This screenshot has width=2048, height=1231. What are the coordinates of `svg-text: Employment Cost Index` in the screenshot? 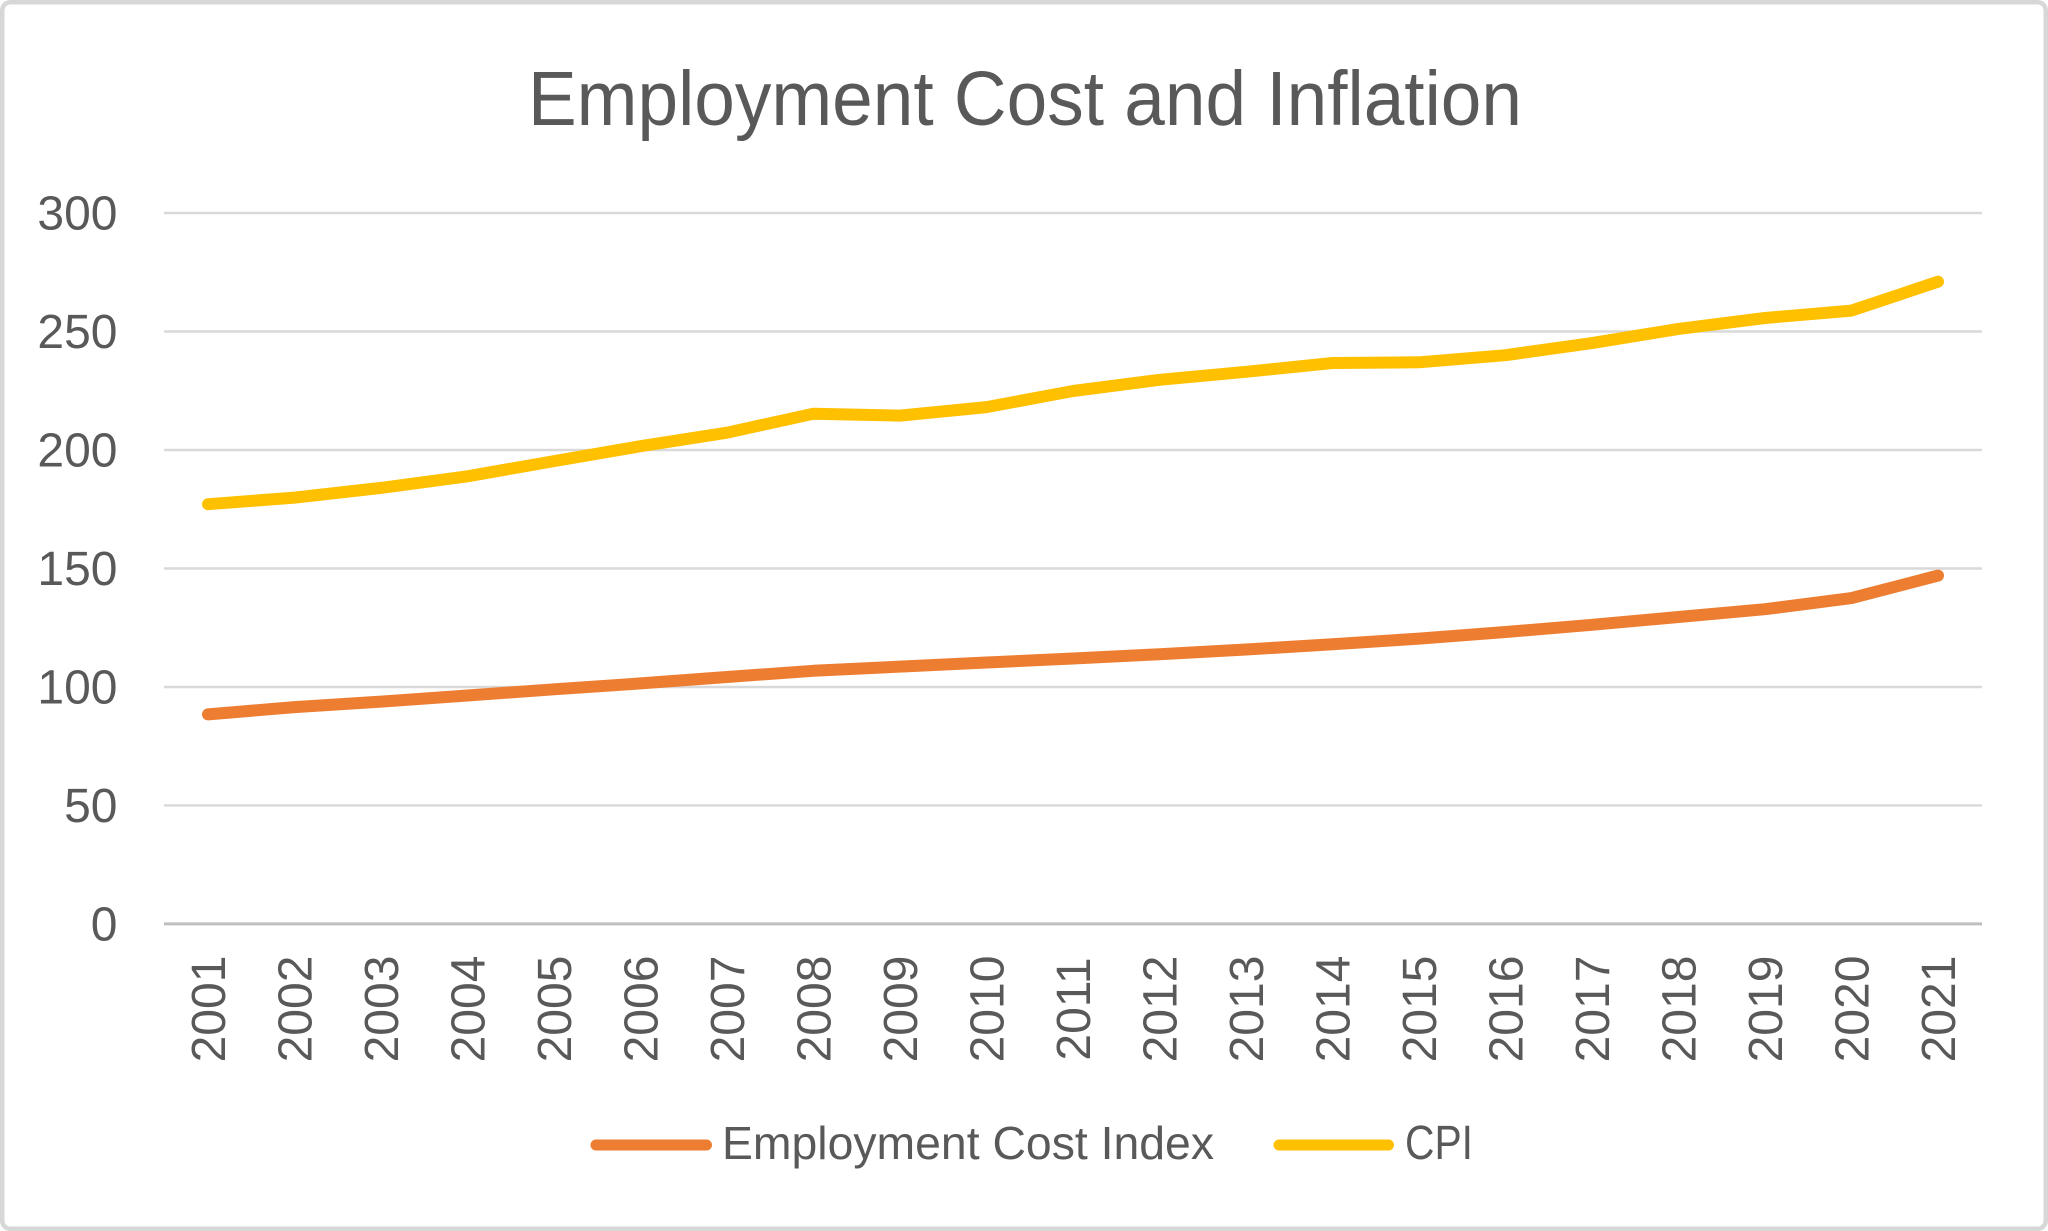 It's located at (968, 1143).